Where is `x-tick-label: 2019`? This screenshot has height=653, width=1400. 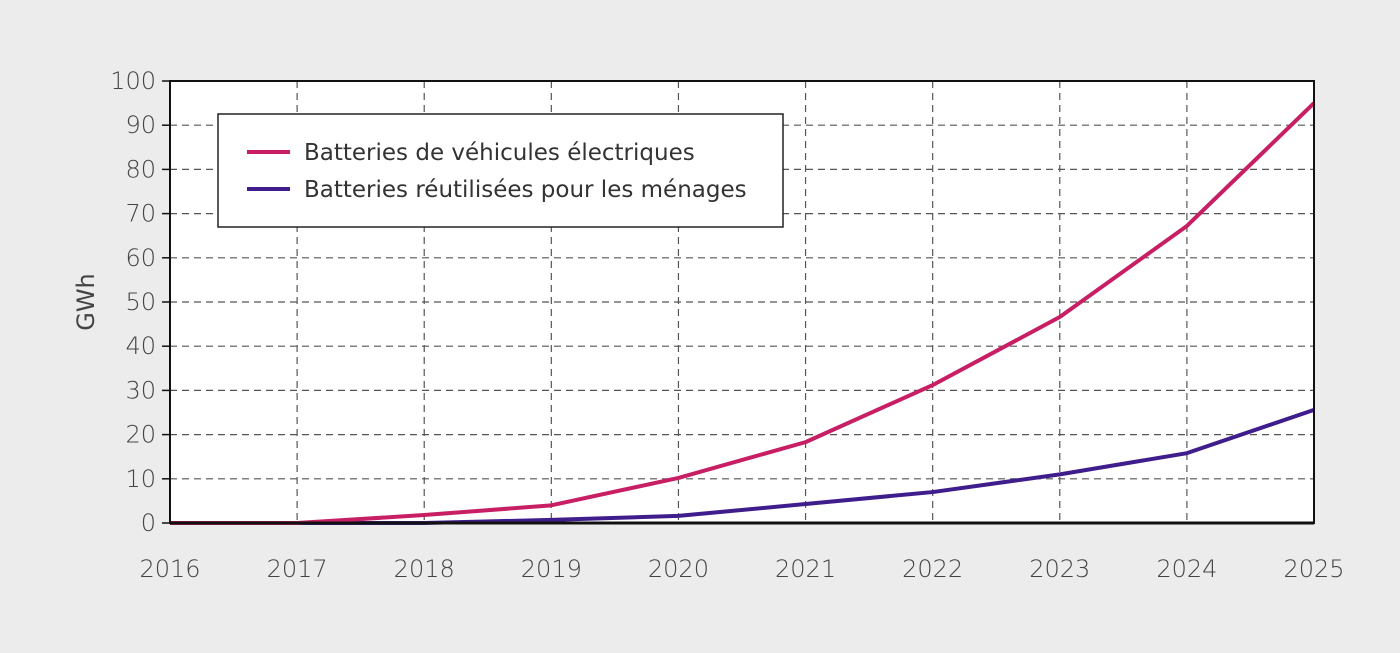
x-tick-label: 2019 is located at coordinates (551, 569).